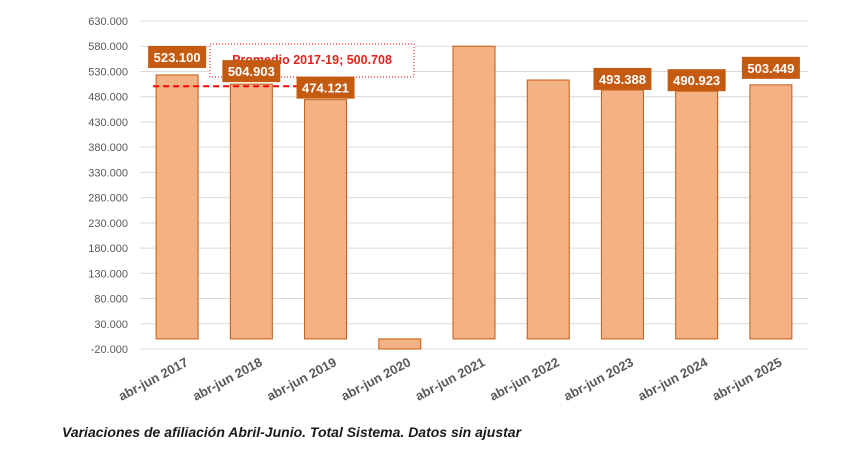 This screenshot has width=846, height=457. Describe the element at coordinates (108, 98) in the screenshot. I see `y-tick-label: 480.000` at that location.